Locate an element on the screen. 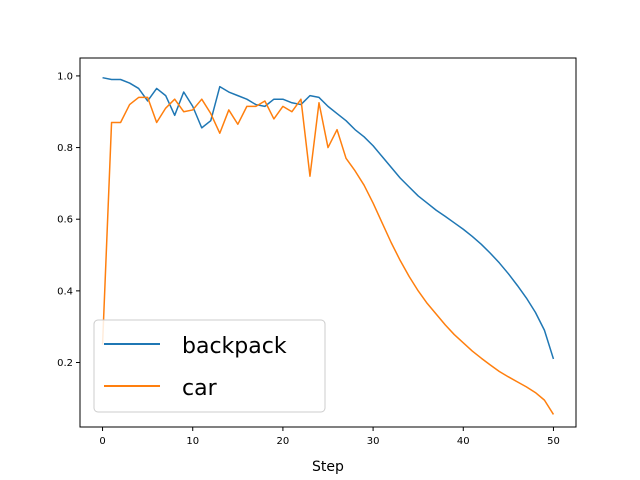 The width and height of the screenshot is (640, 480). y-tick-label: 0.4 is located at coordinates (65, 291).